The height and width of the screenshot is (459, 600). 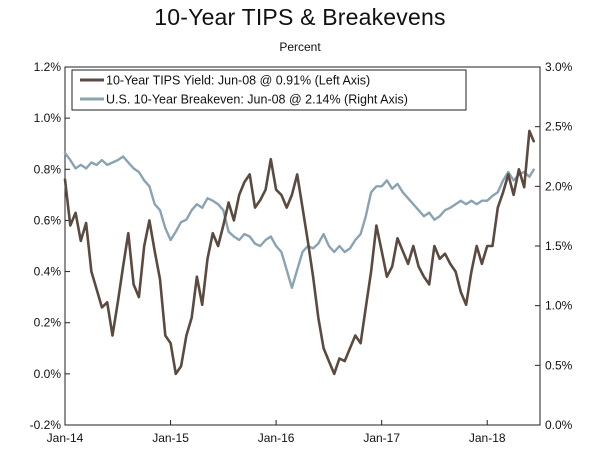 I want to click on left-axis-tick-label: 0.6%, so click(x=48, y=220).